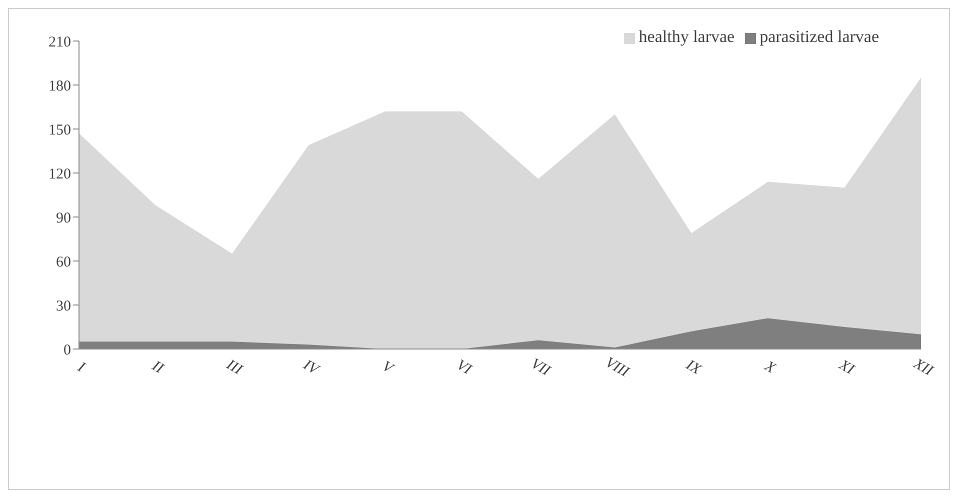  What do you see at coordinates (59, 42) in the screenshot?
I see `y-tick-label: 210` at bounding box center [59, 42].